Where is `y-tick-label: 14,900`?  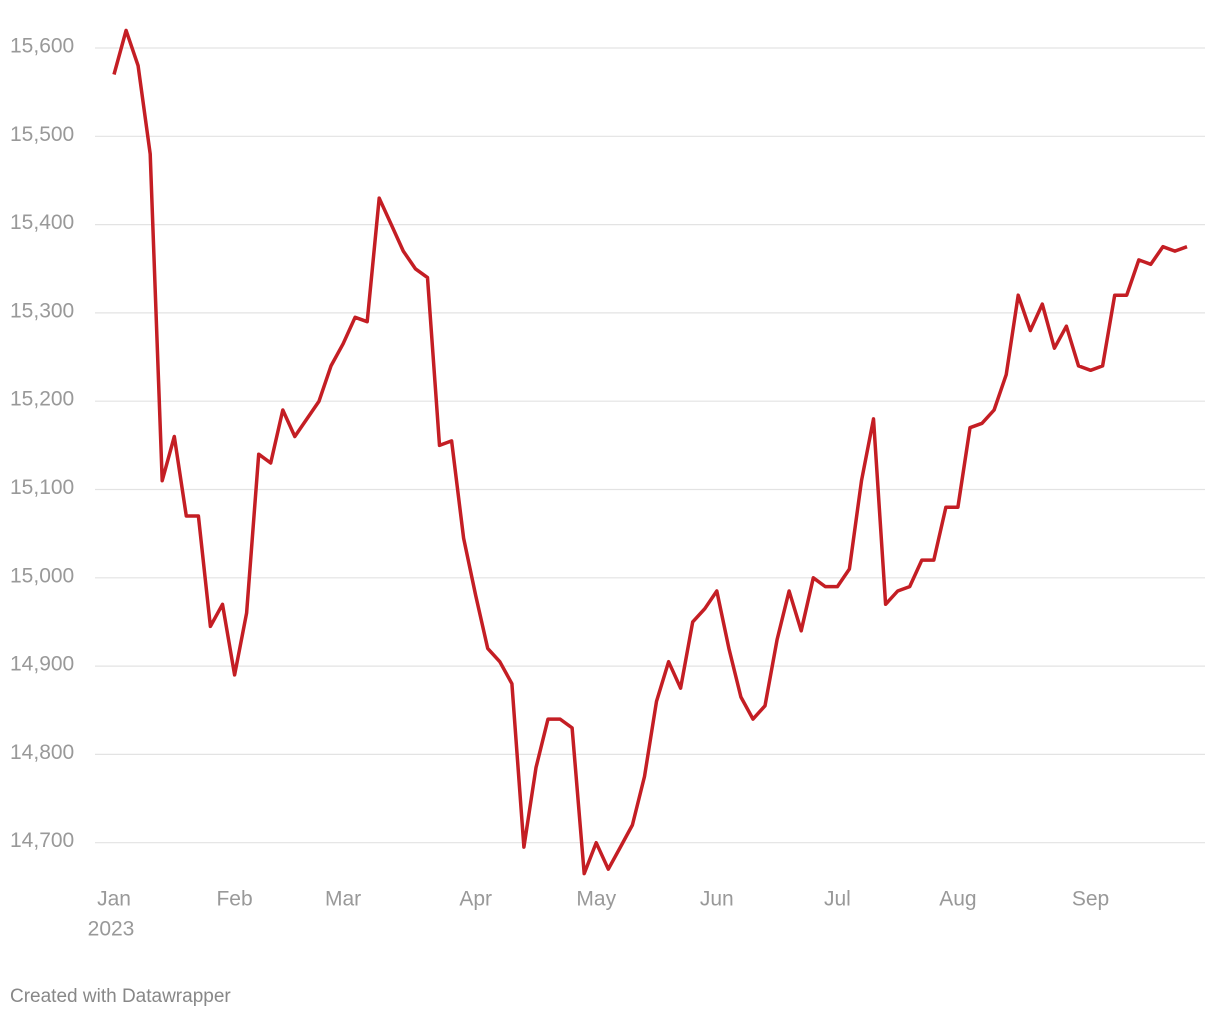
y-tick-label: 14,900 is located at coordinates (42, 664).